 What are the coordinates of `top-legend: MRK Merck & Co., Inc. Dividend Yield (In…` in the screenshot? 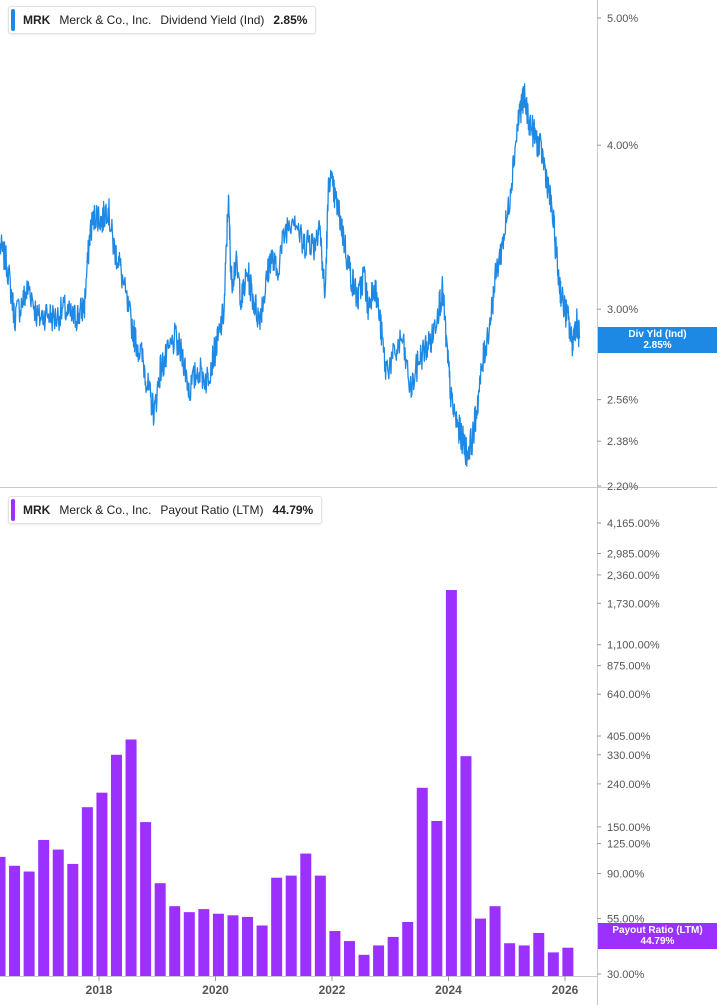 It's located at (162, 20).